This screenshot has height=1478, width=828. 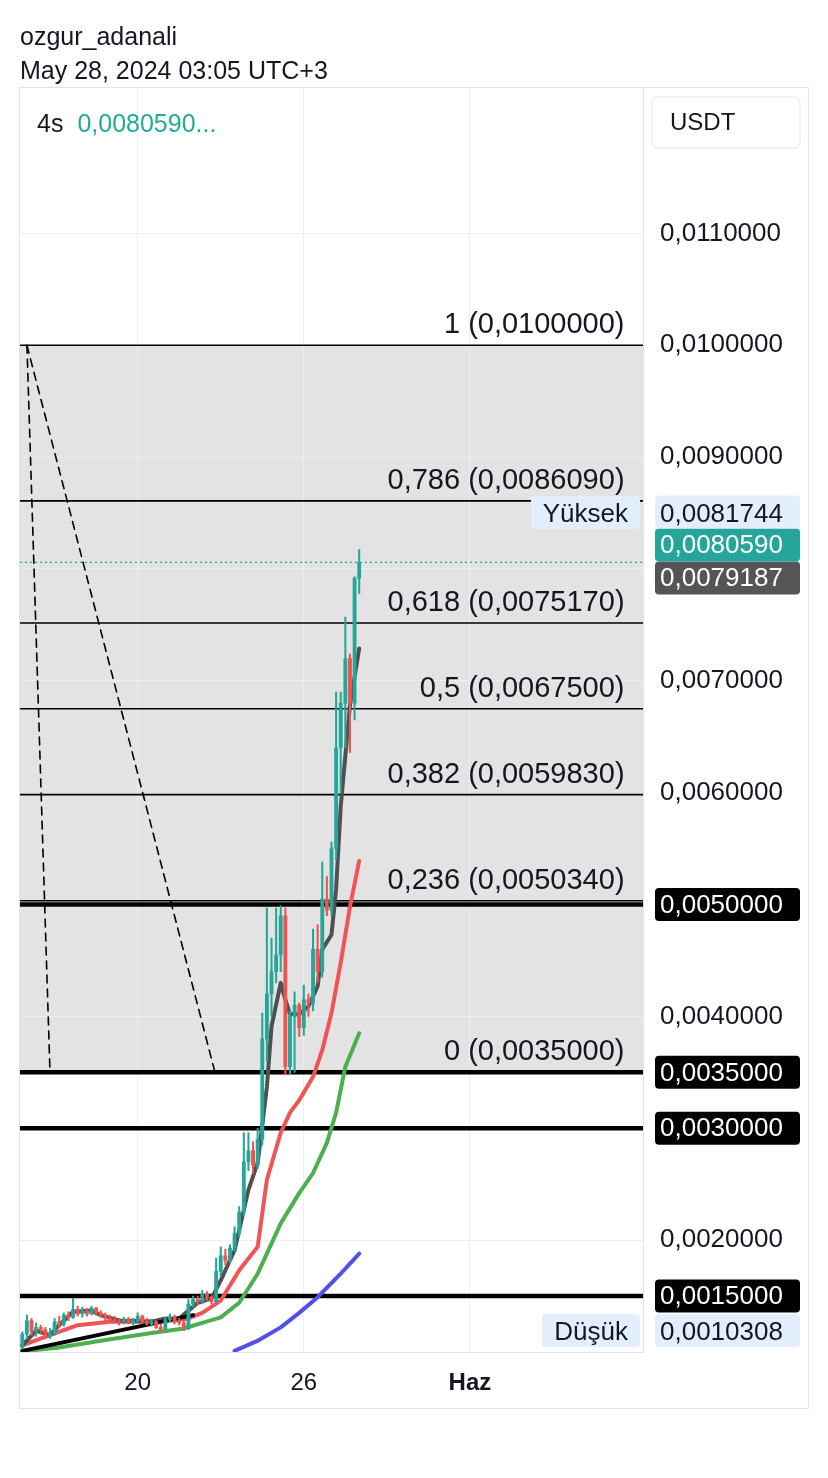 I want to click on y-tick-label: 0,0070000, so click(x=721, y=679).